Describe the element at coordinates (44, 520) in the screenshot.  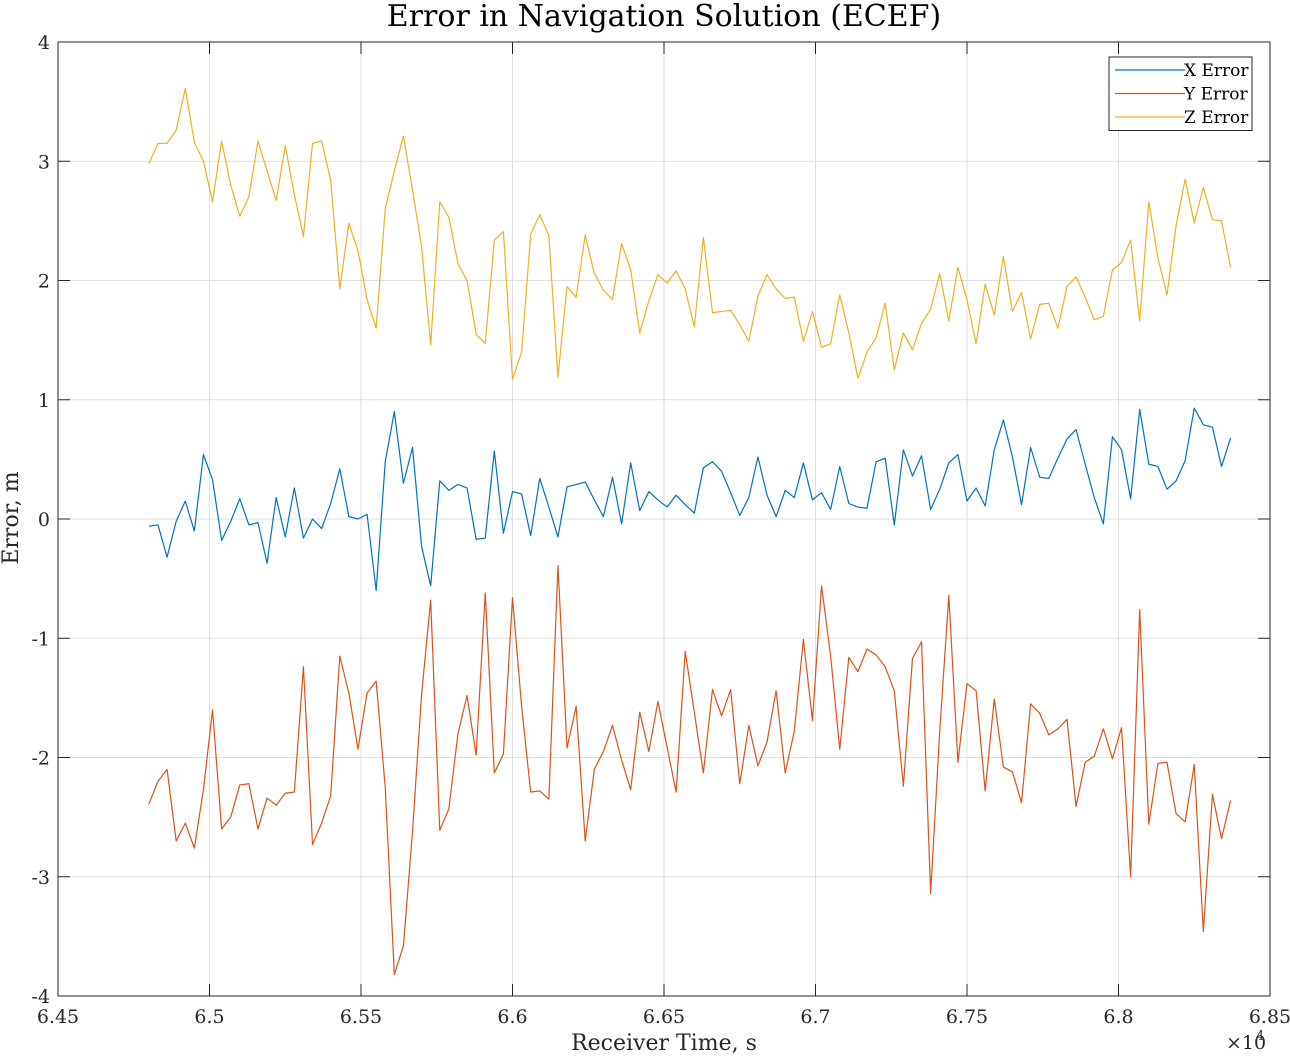
I see `y-tick-label: 0` at that location.